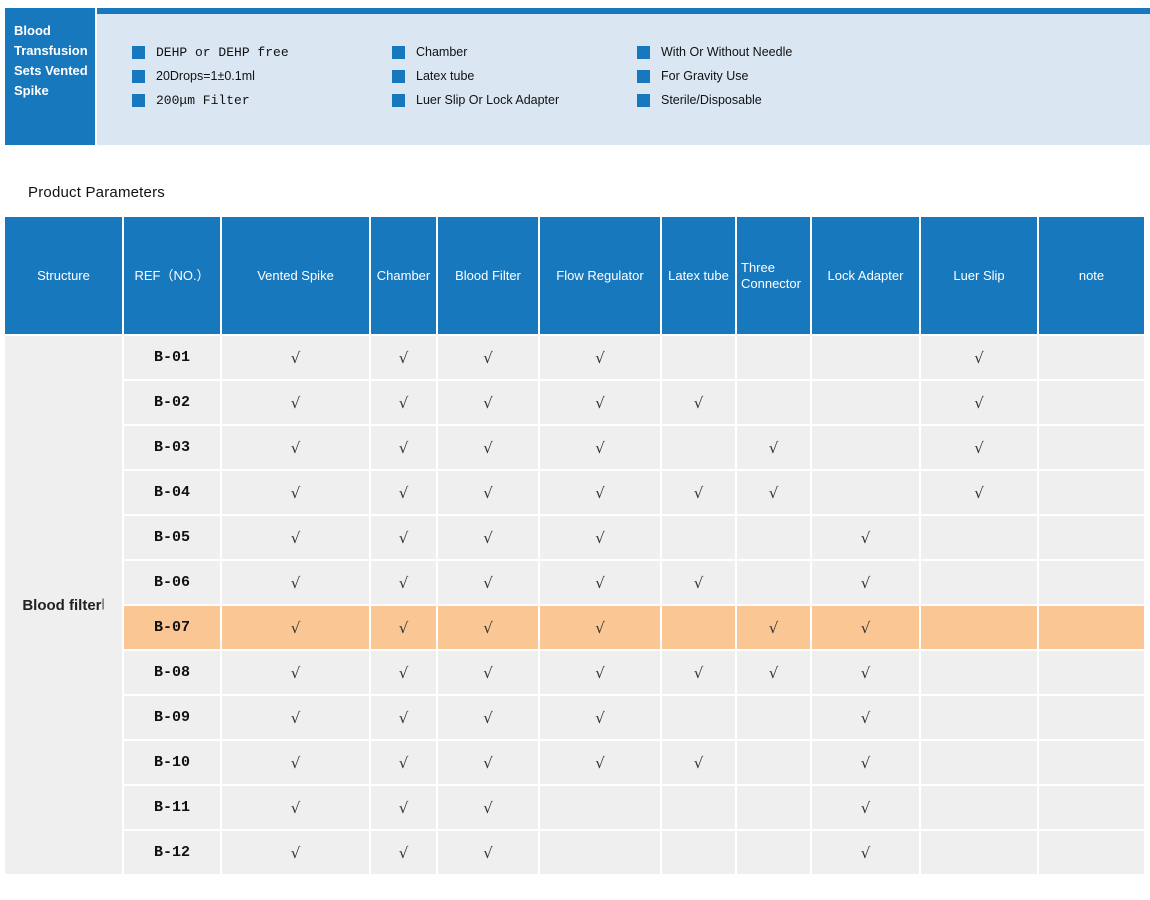 The width and height of the screenshot is (1150, 900). Describe the element at coordinates (172, 672) in the screenshot. I see `ref-cell: B-08` at that location.